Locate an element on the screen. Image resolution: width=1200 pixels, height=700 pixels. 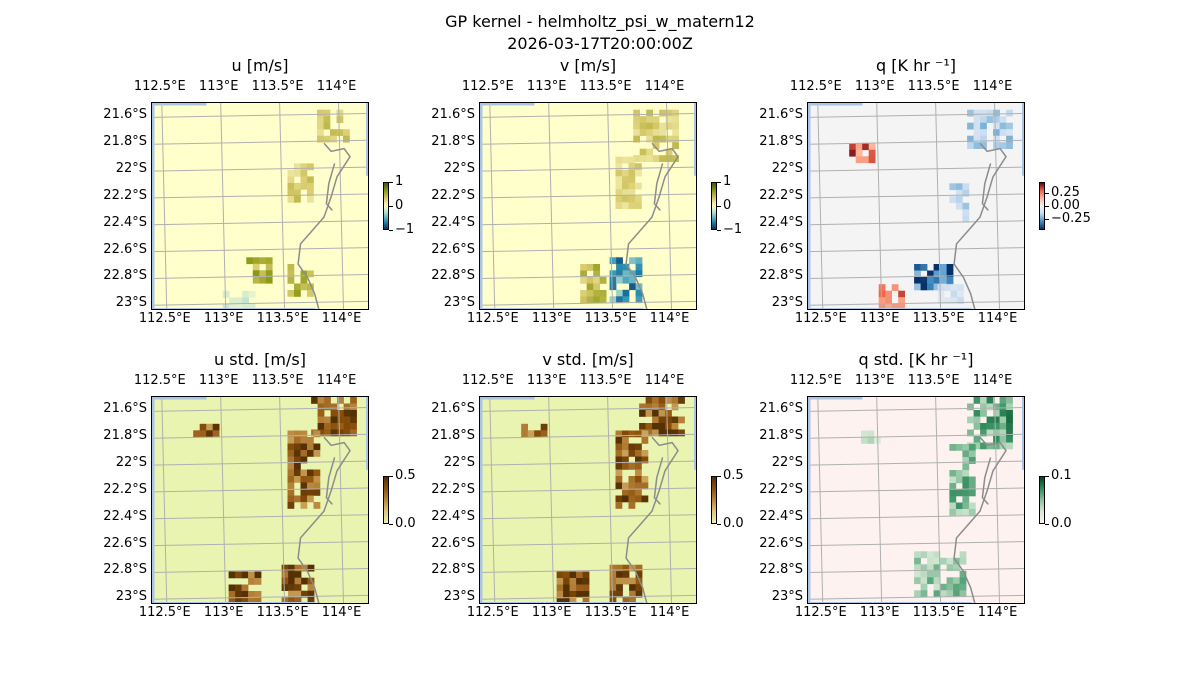
lon-tick-label-bottom: 114°E is located at coordinates (341, 612).